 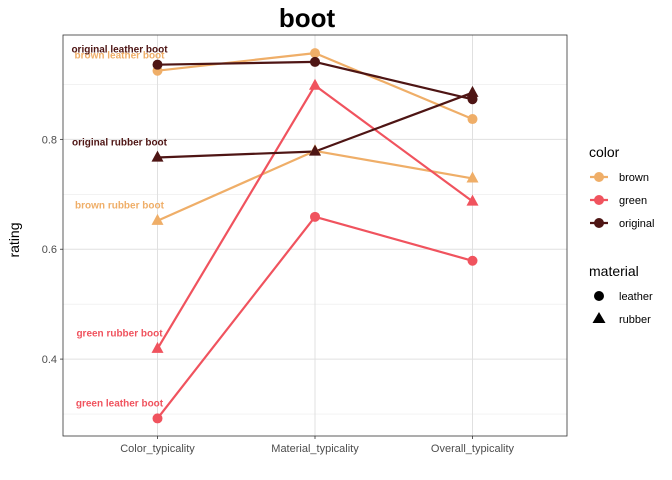 What do you see at coordinates (14, 239) in the screenshot?
I see `y-axis-title: rating` at bounding box center [14, 239].